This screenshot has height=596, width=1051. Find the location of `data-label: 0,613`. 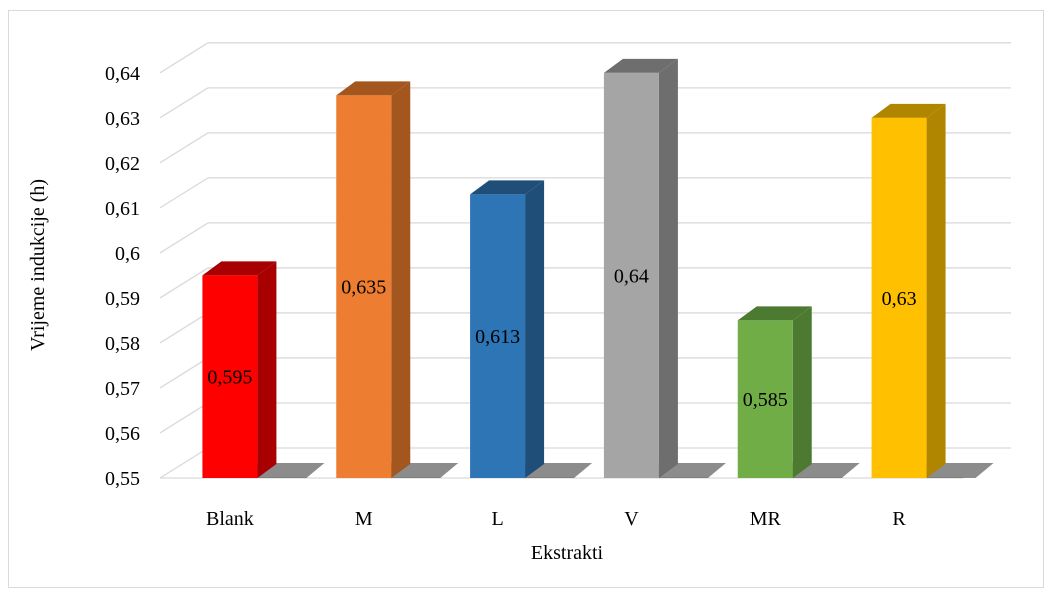

data-label: 0,613 is located at coordinates (497, 337).